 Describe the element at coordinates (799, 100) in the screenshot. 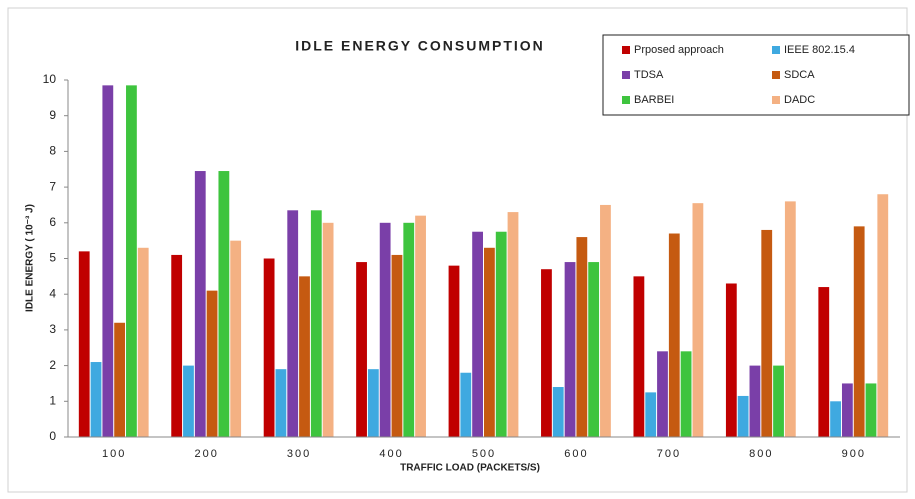

I see `legend-label: DADC` at that location.